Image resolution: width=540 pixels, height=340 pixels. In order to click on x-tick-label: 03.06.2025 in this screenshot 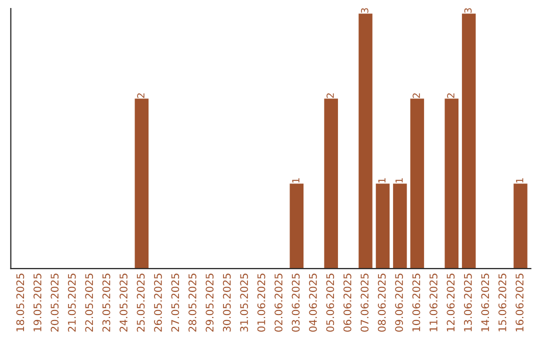, I will do `click(296, 303)`.